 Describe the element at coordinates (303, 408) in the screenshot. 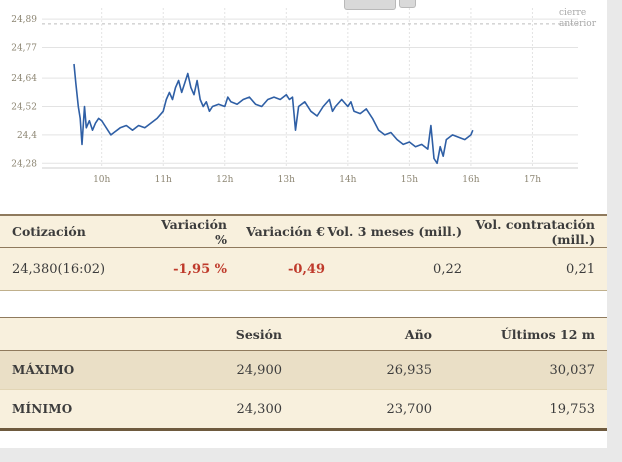

I see `table-row-minimo: MÍNIMO 24,300 23,700 19,753` at that location.